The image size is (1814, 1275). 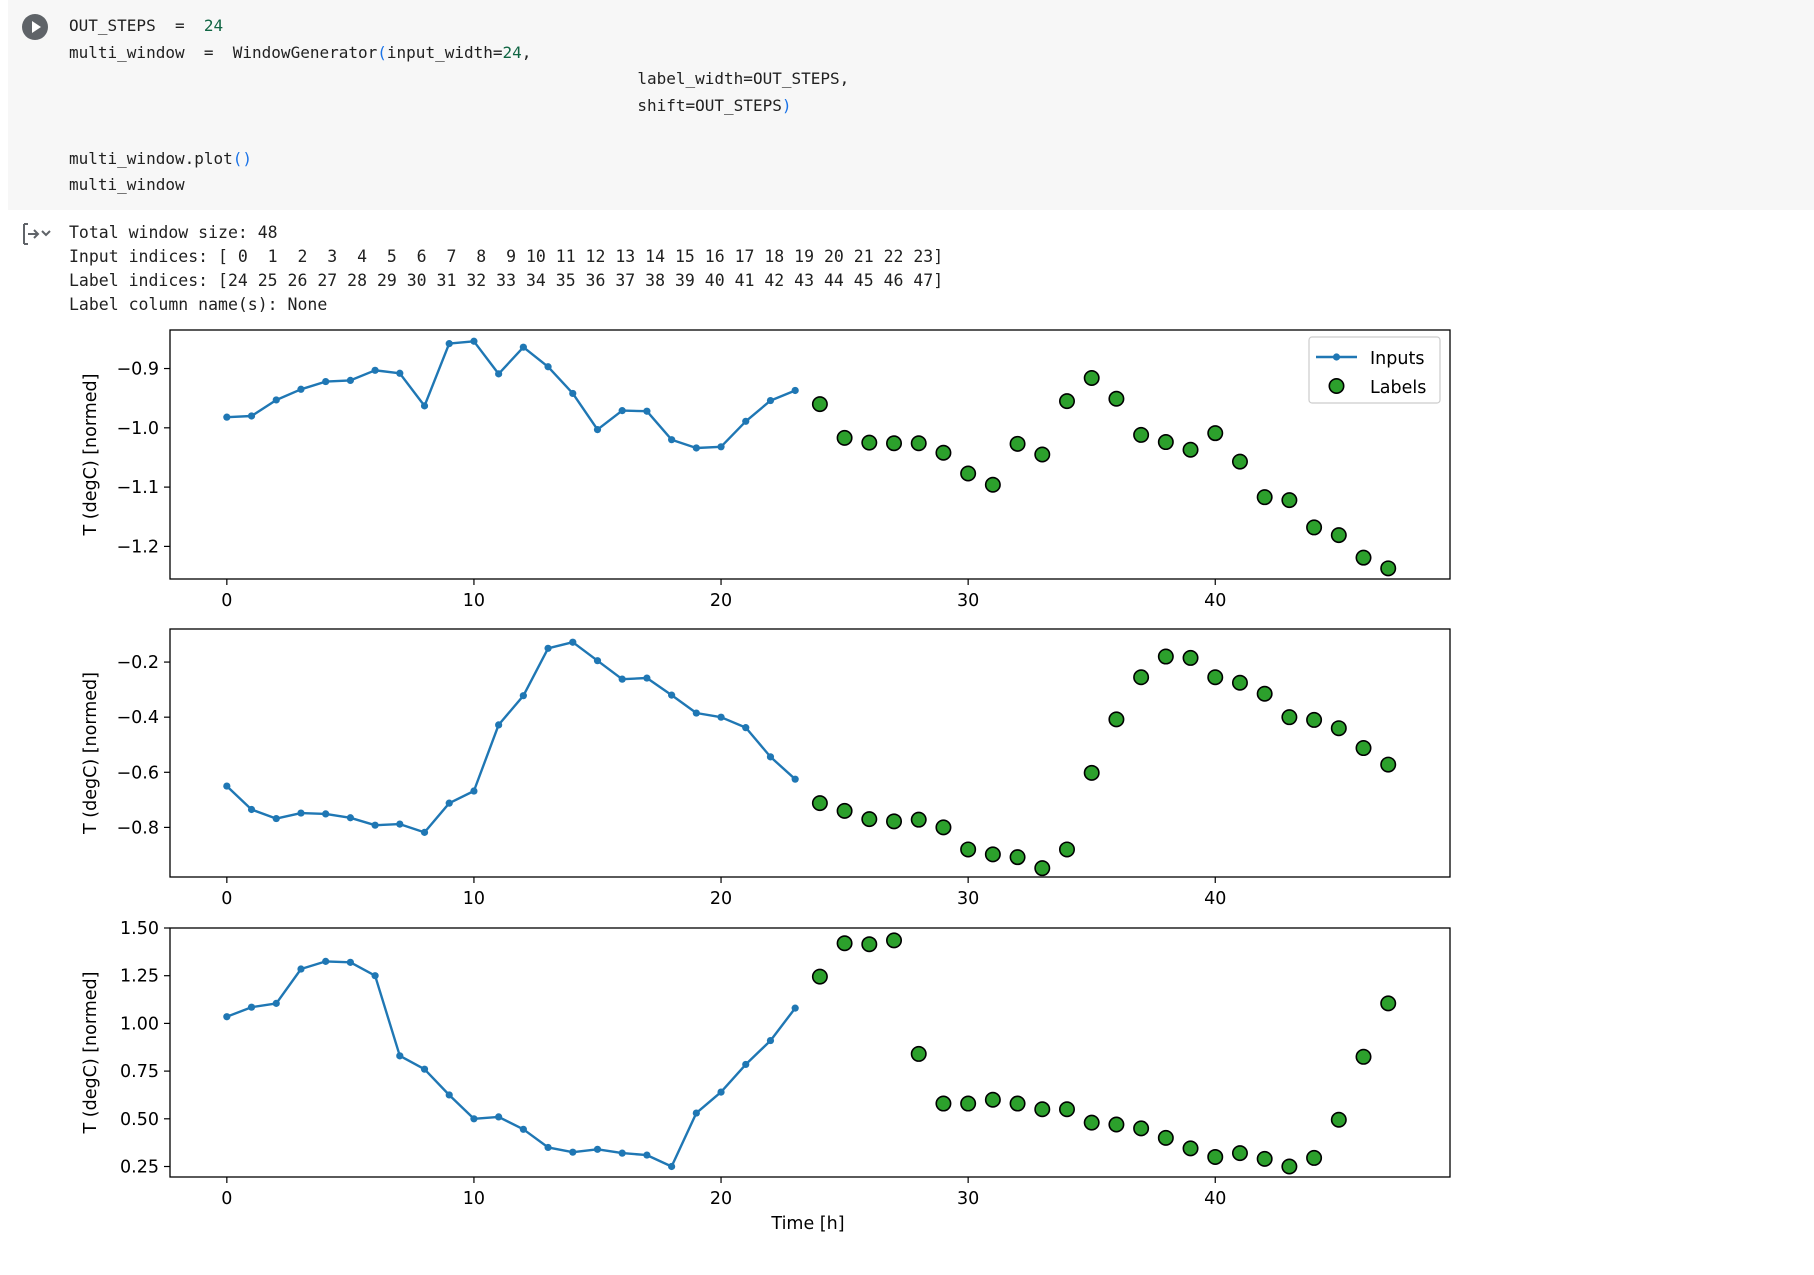 What do you see at coordinates (35, 27) in the screenshot?
I see `run-cell-button` at bounding box center [35, 27].